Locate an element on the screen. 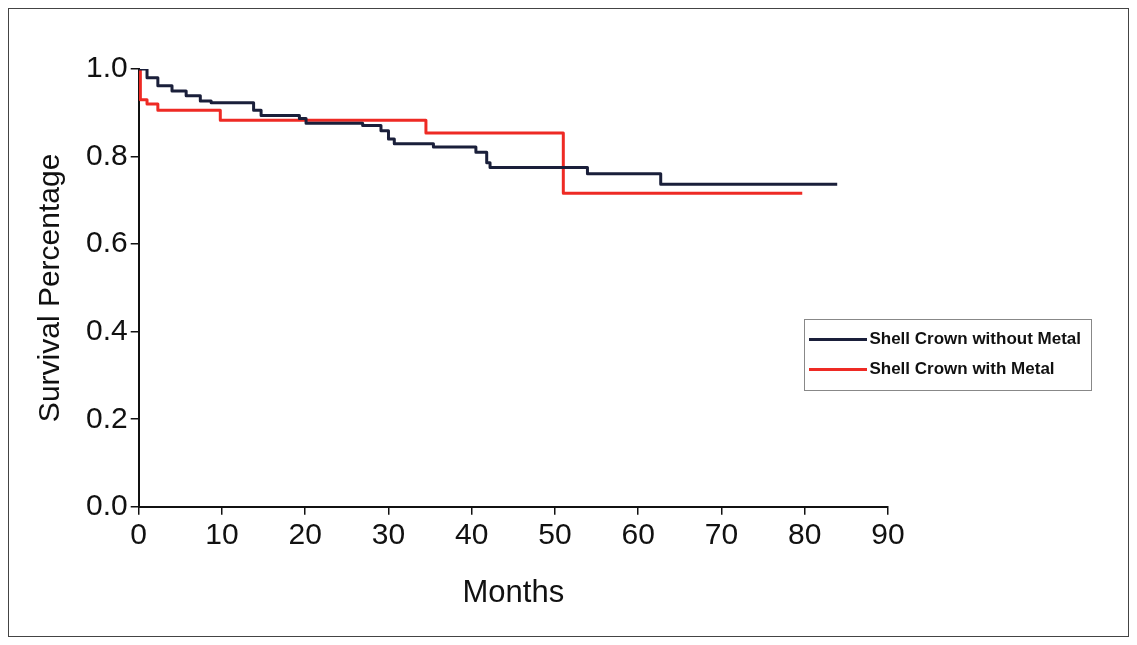 The image size is (1137, 645). x-tick-label: 90 is located at coordinates (888, 534).